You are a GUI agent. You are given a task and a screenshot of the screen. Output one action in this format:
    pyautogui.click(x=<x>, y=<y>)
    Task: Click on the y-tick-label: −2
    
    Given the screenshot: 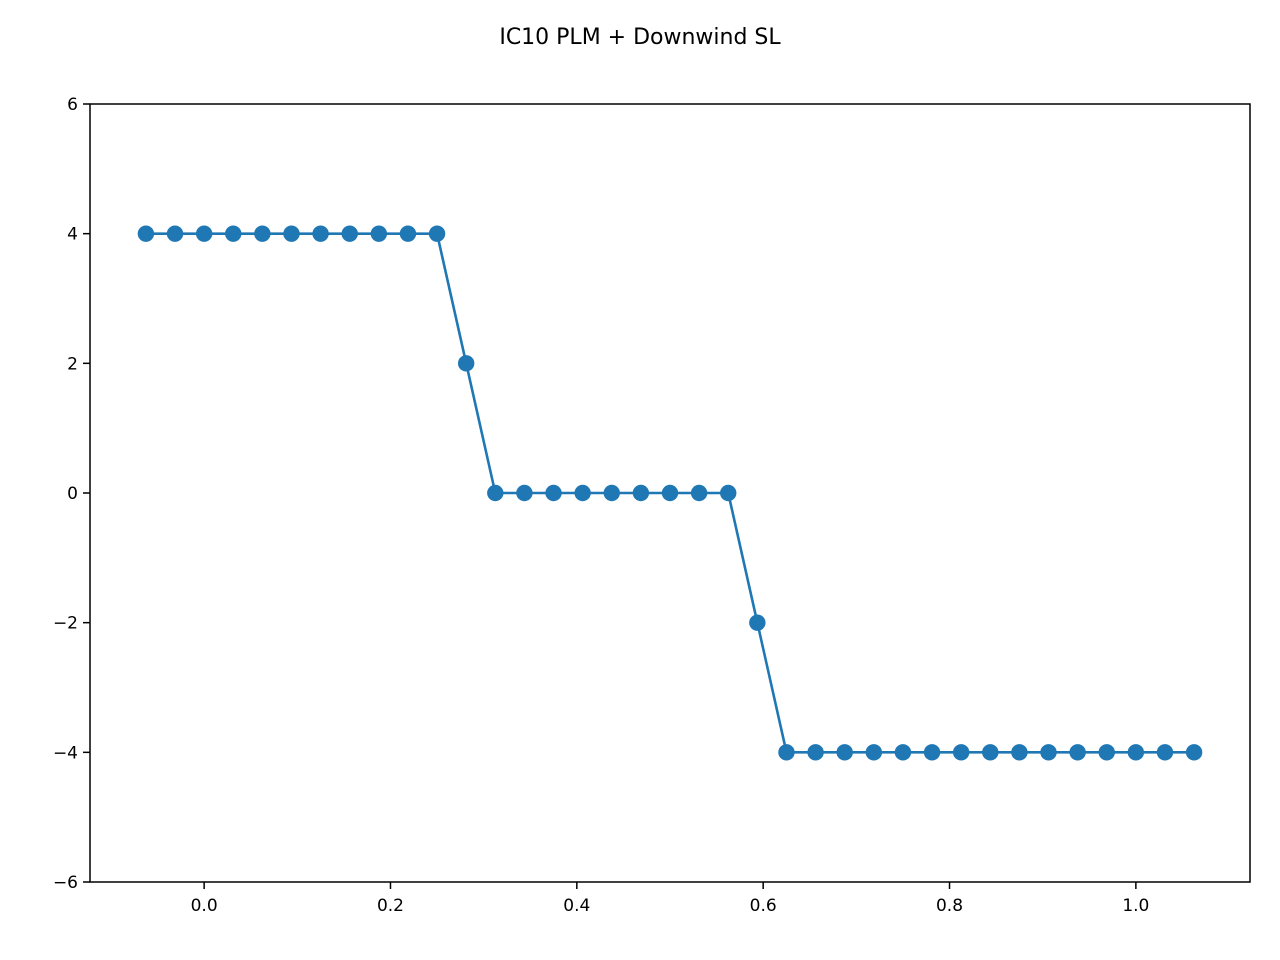 What is the action you would take?
    pyautogui.click(x=65, y=624)
    